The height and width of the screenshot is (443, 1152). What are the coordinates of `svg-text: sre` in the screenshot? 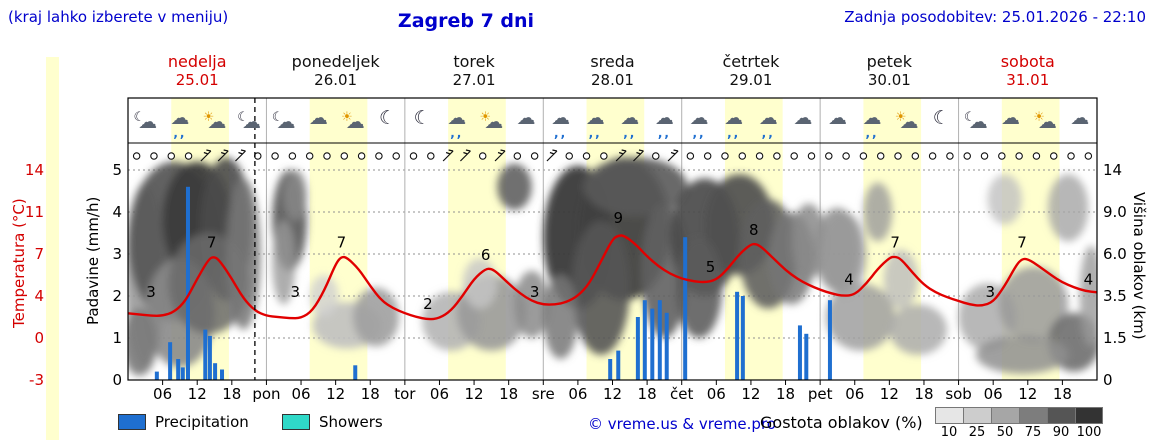 It's located at (543, 394).